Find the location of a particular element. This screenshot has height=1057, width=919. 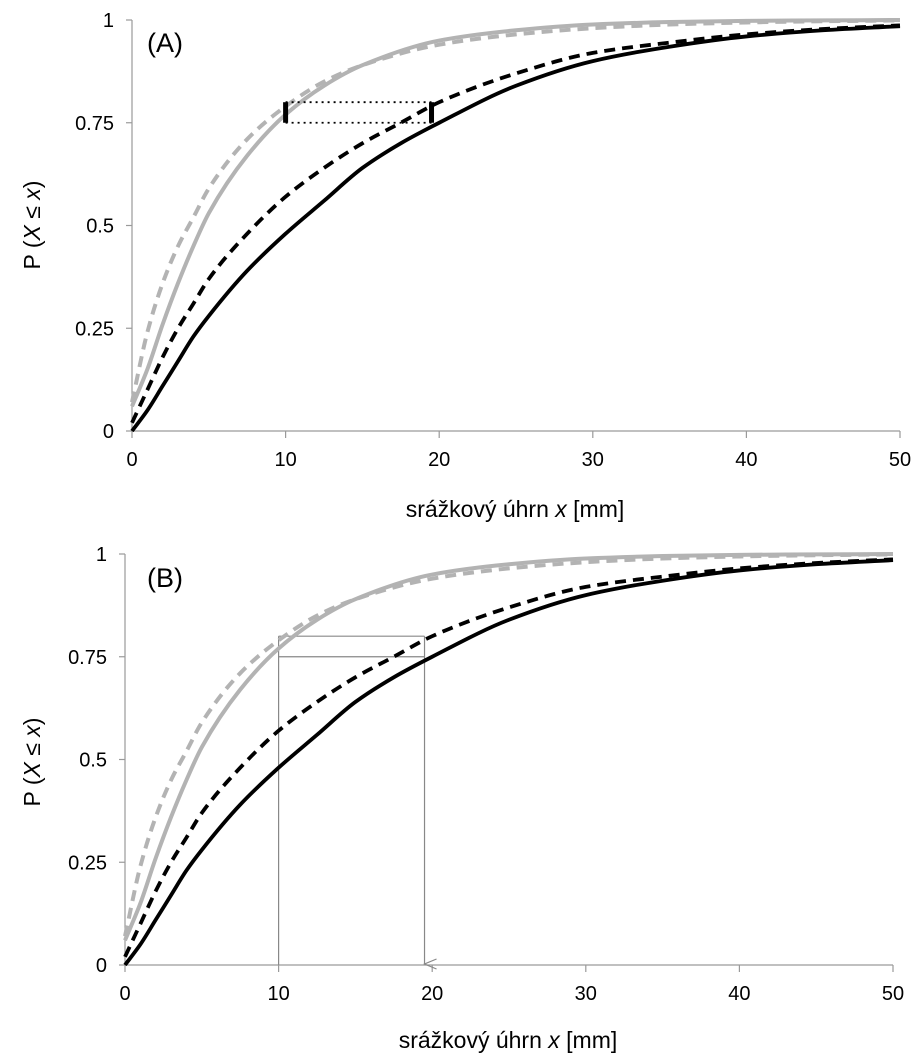

panel-b-y-tick-label: 0.75 is located at coordinates (87, 658).